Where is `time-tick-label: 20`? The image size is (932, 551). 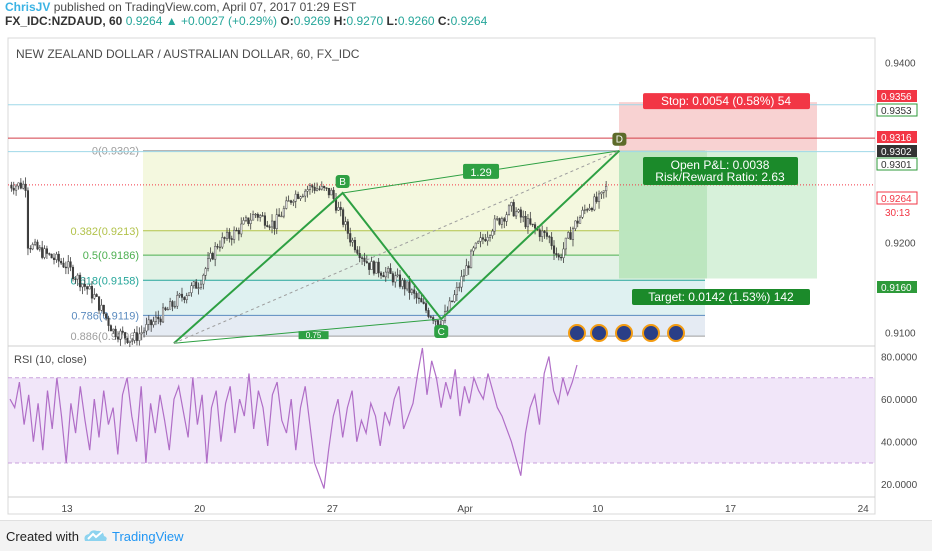 time-tick-label: 20 is located at coordinates (200, 509).